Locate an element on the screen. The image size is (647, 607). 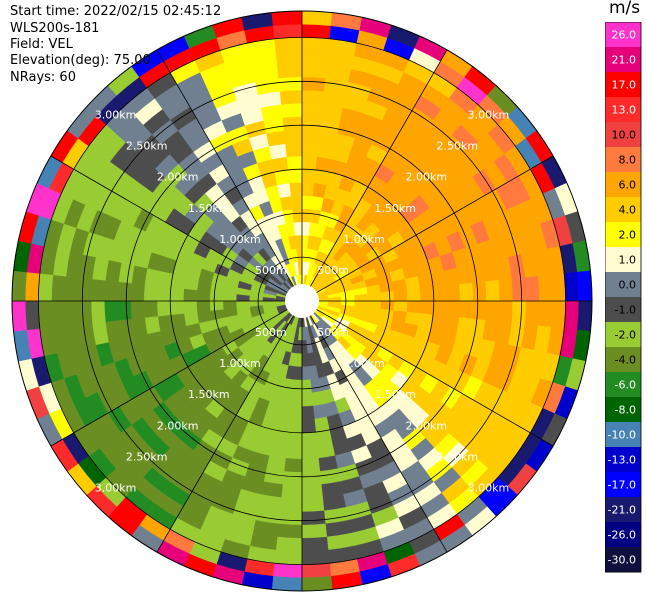
instrument-label: WLS200s-181 is located at coordinates (55, 28).